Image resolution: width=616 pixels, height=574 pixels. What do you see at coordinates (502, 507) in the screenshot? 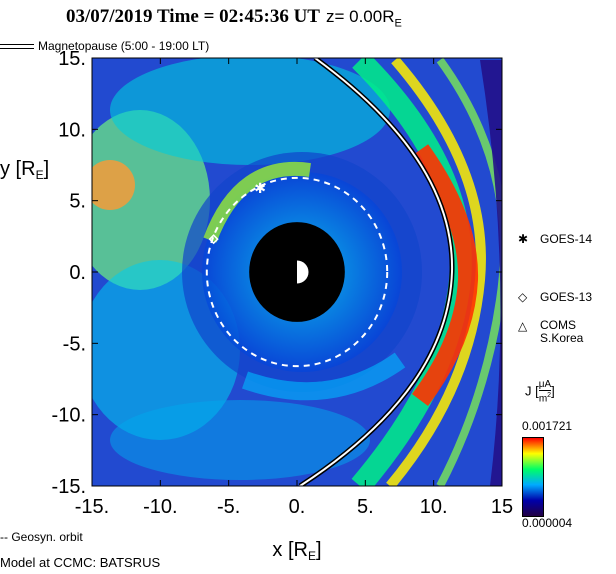
I see `x-tick-label: 15` at bounding box center [502, 507].